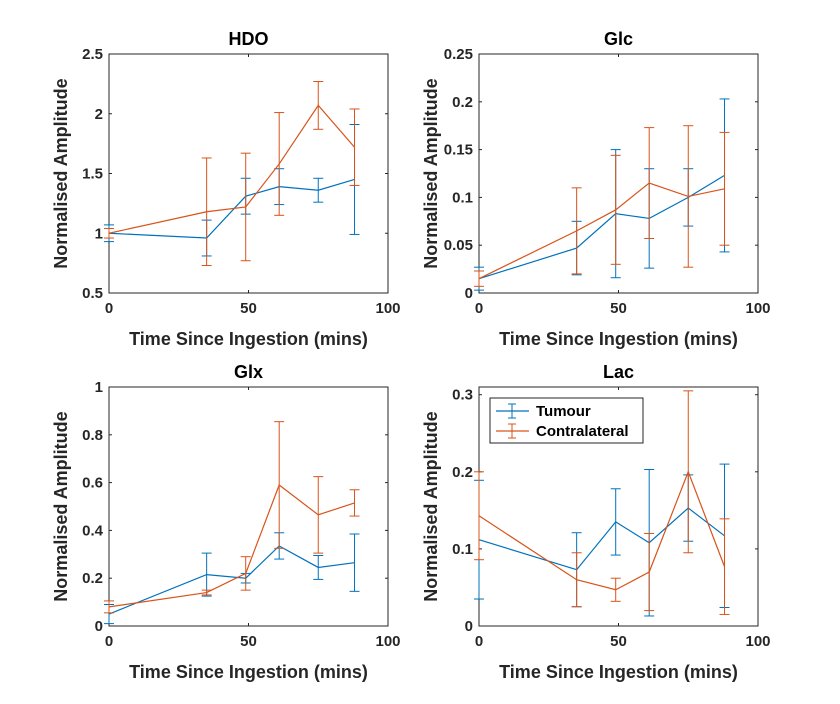  Describe the element at coordinates (462, 395) in the screenshot. I see `y-tick-label: 0.3` at that location.